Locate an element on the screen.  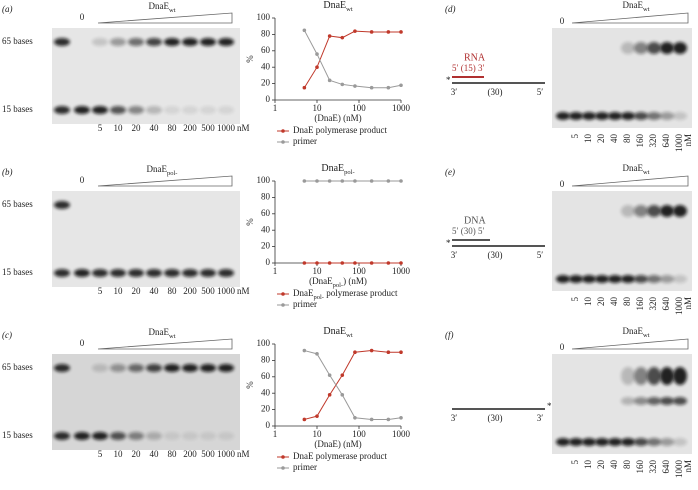
legend-label-part: DnaE polymerase product is located at coordinates (340, 456).